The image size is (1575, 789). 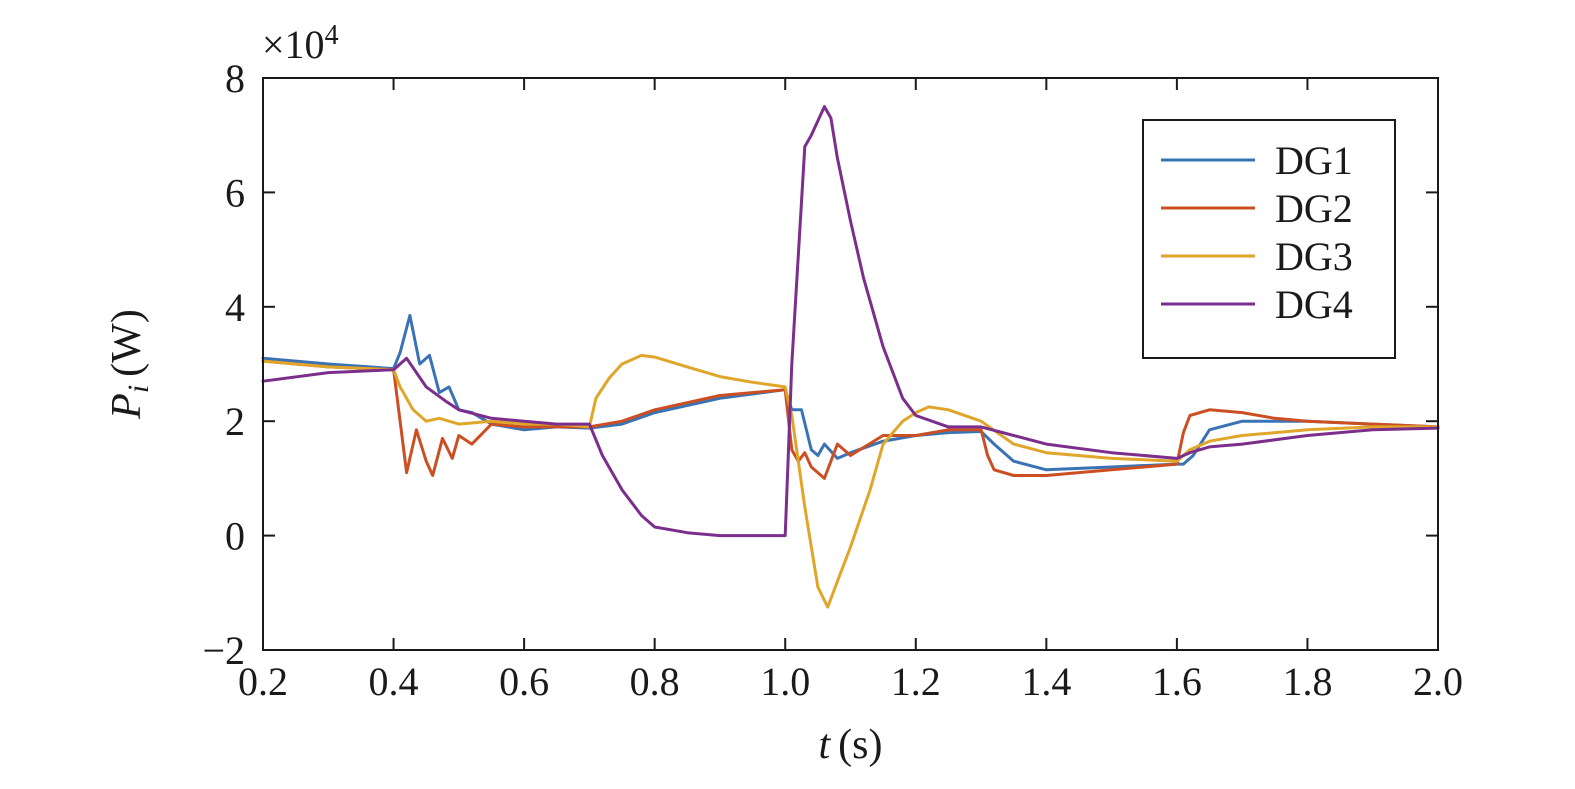 What do you see at coordinates (127, 343) in the screenshot?
I see `y-axis-unit: (W)` at bounding box center [127, 343].